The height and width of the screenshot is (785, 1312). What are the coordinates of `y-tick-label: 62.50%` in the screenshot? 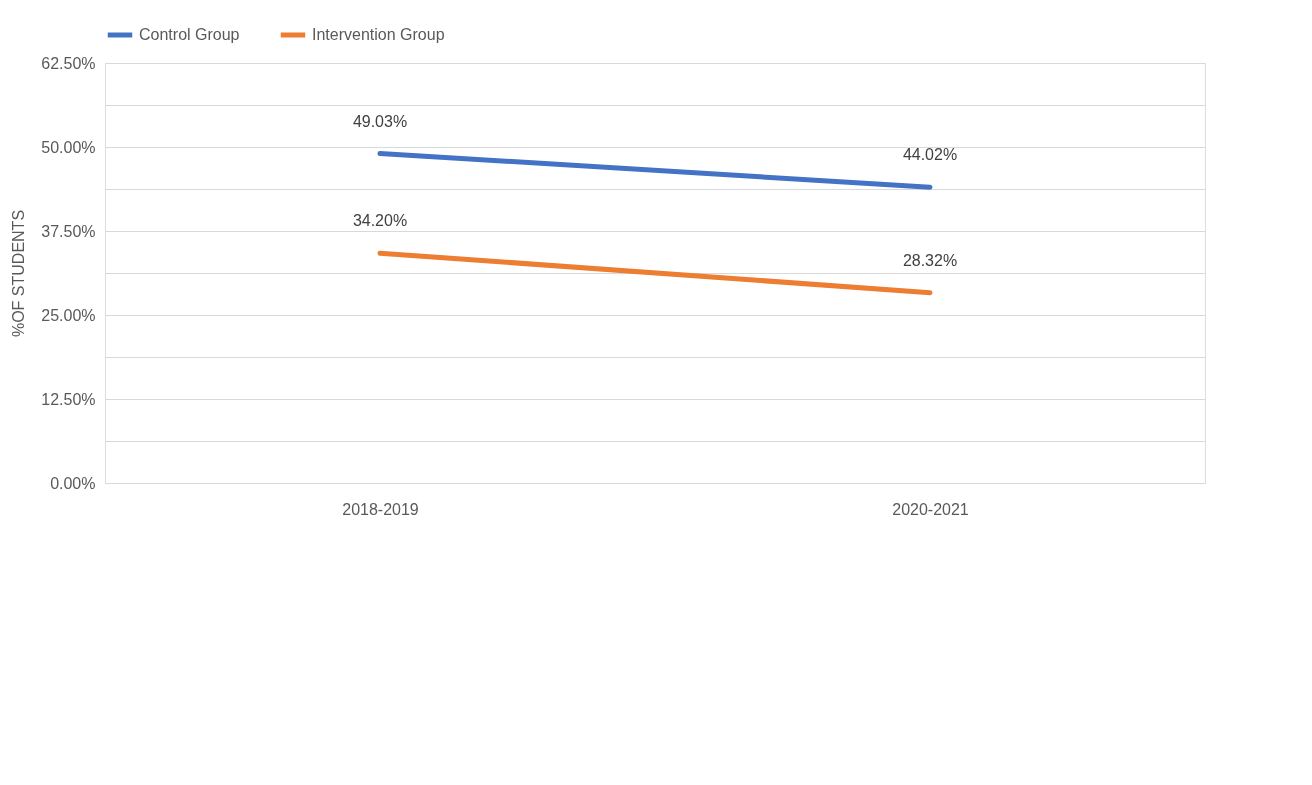 It's located at (68, 63).